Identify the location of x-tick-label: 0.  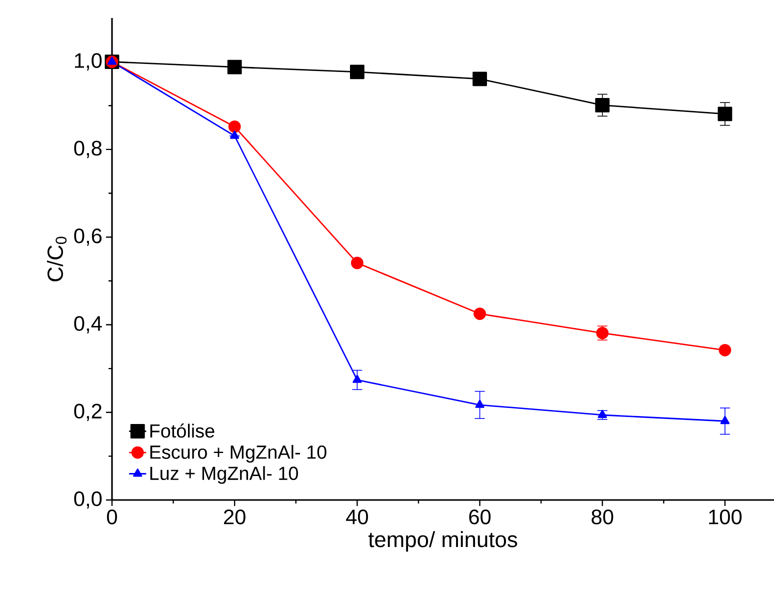
(111, 517).